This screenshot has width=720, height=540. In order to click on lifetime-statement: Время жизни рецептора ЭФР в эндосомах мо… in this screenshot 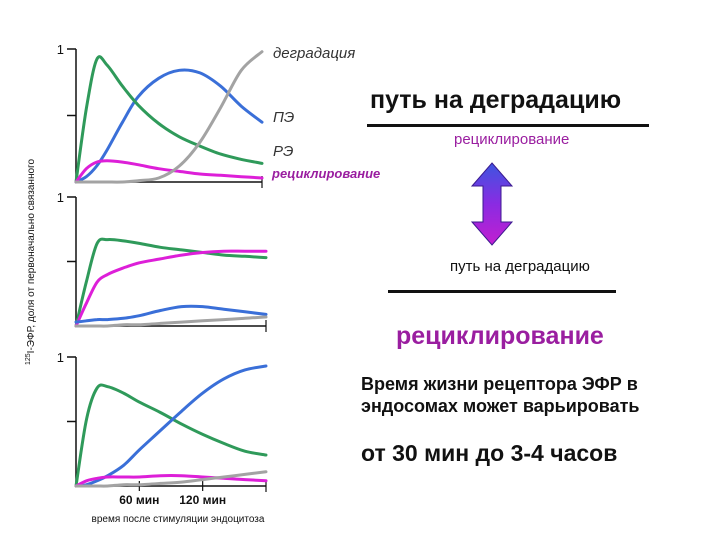, I will do `click(500, 395)`.